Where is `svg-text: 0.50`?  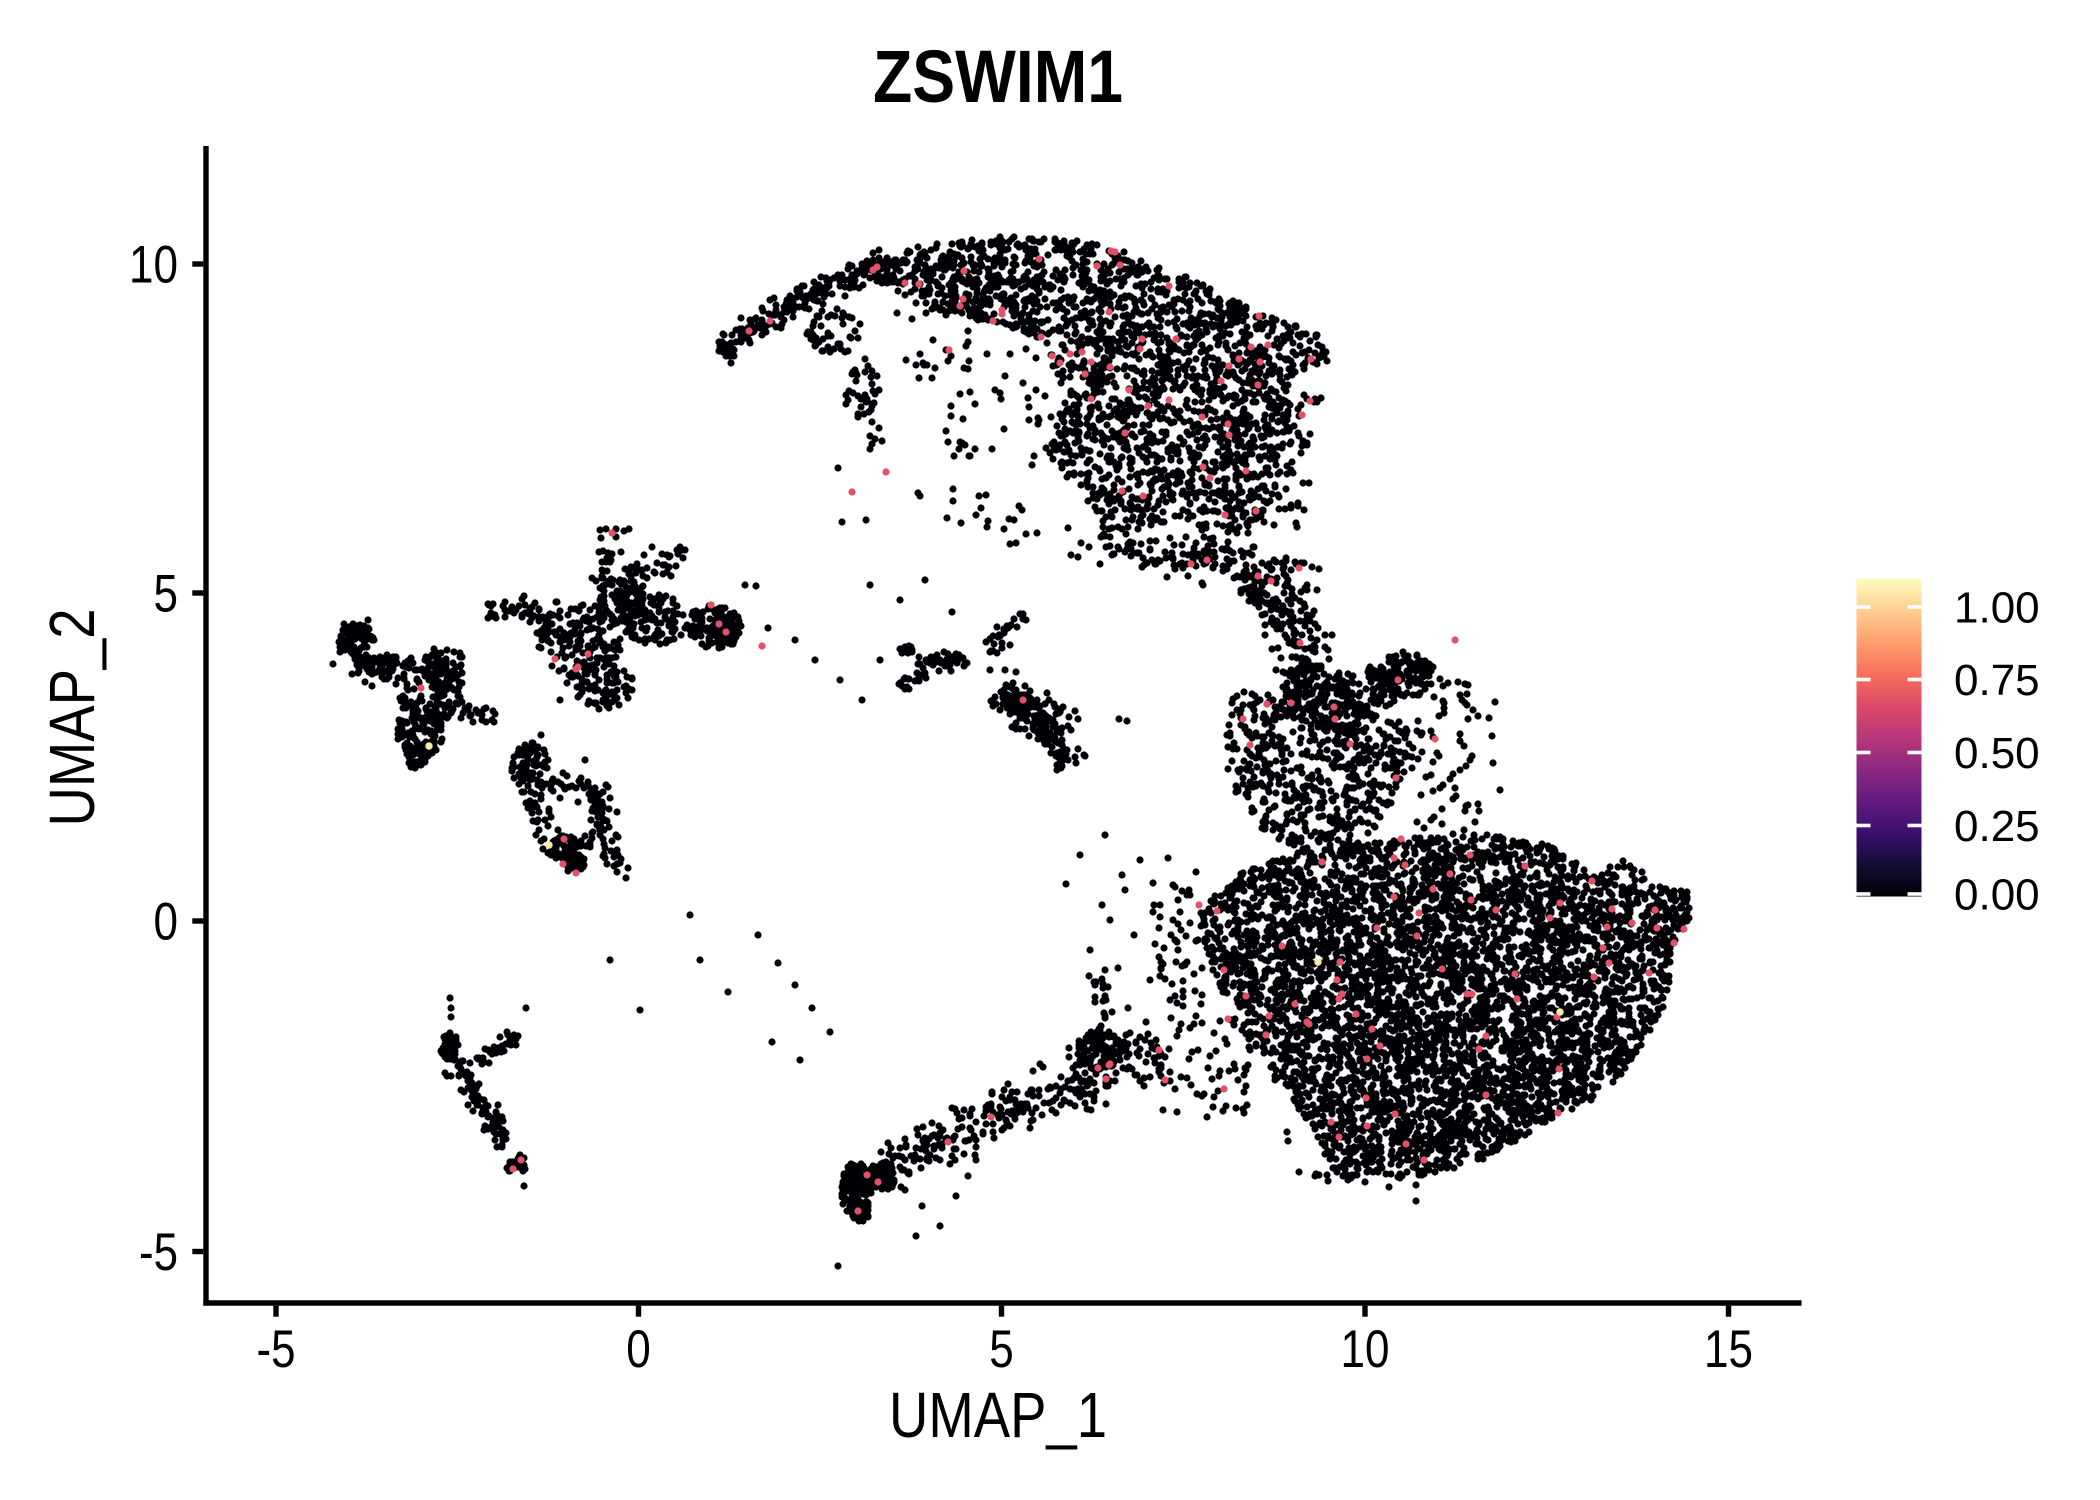 svg-text: 0.50 is located at coordinates (1997, 753).